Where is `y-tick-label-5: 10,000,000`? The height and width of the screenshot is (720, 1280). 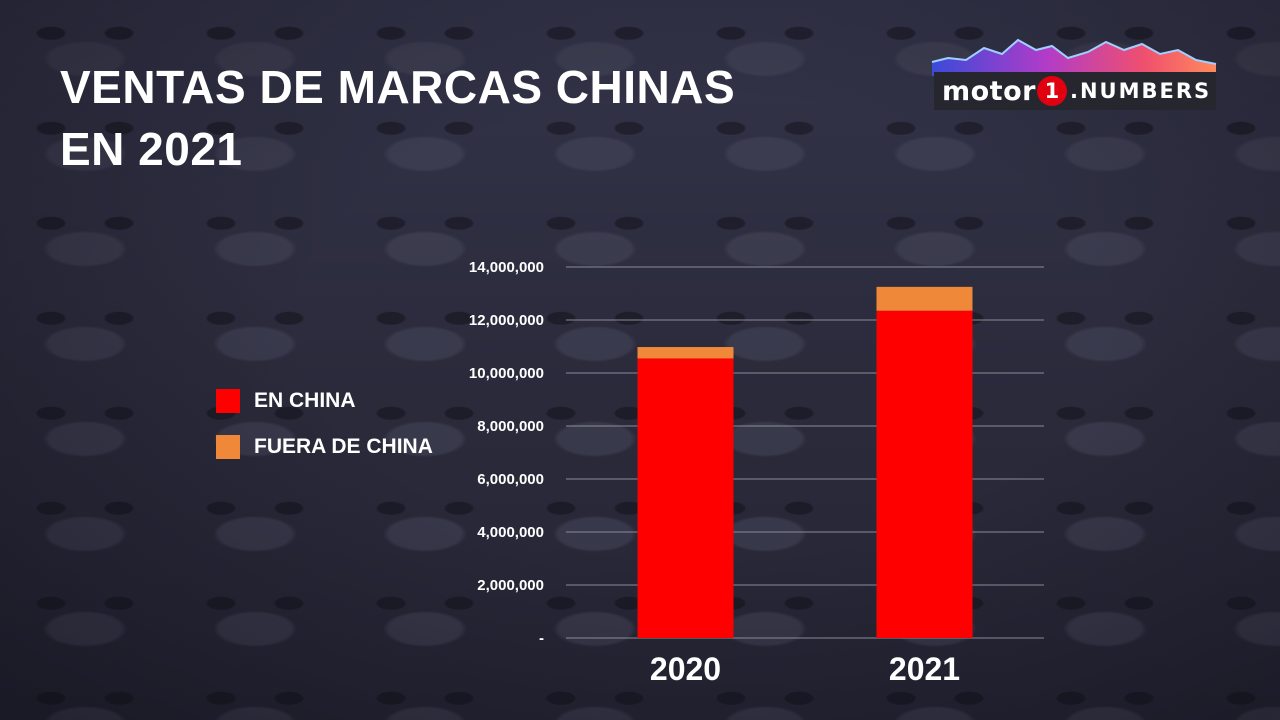 y-tick-label-5: 10,000,000 is located at coordinates (506, 373).